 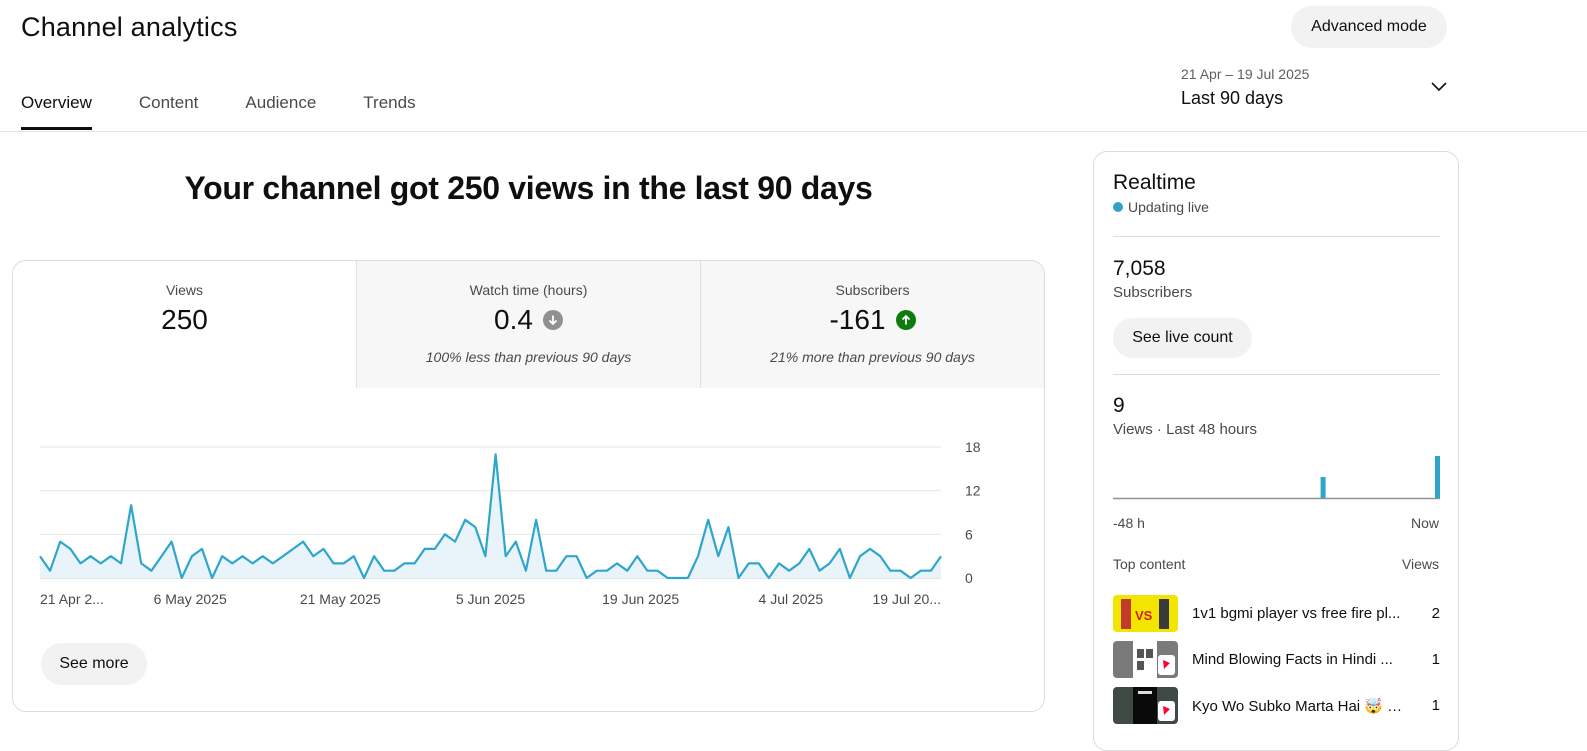 I want to click on top-content-views: 2, so click(x=1435, y=613).